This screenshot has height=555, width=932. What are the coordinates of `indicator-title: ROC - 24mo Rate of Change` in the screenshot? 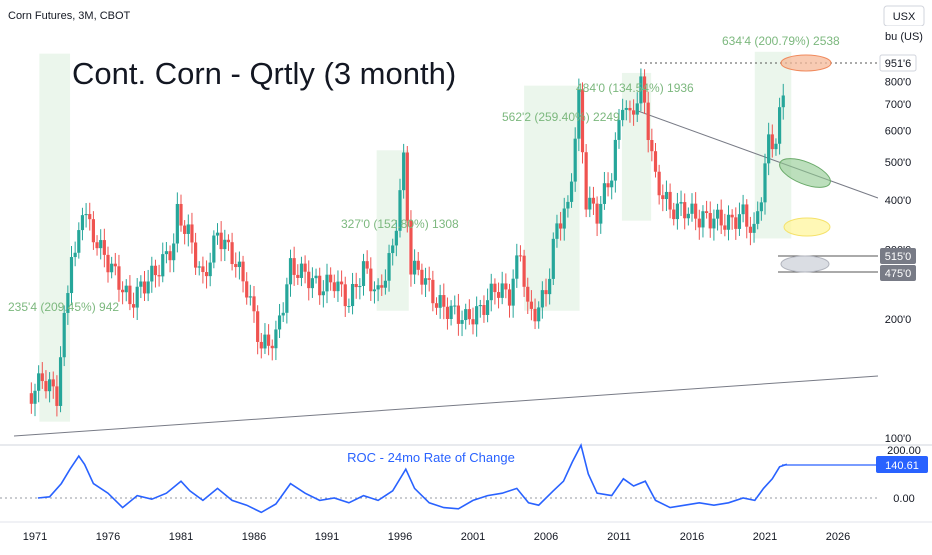 It's located at (431, 457).